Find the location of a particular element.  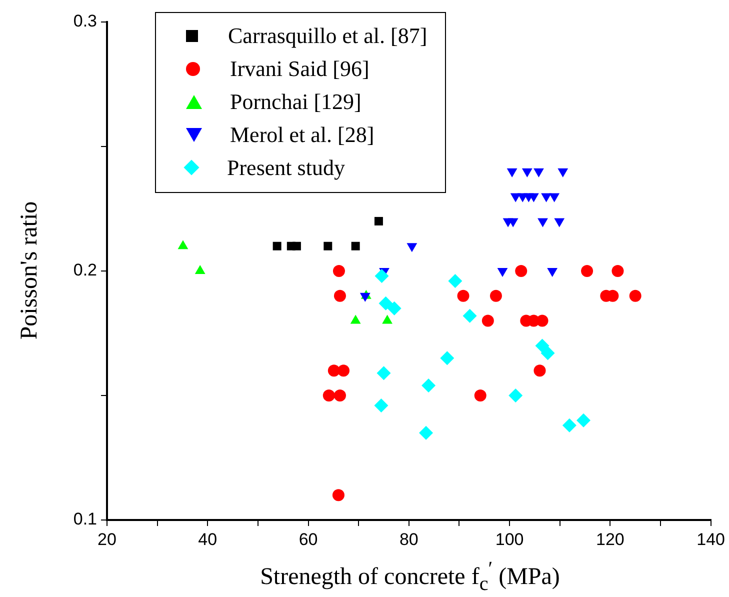

x-tick-label: 40 is located at coordinates (208, 539).